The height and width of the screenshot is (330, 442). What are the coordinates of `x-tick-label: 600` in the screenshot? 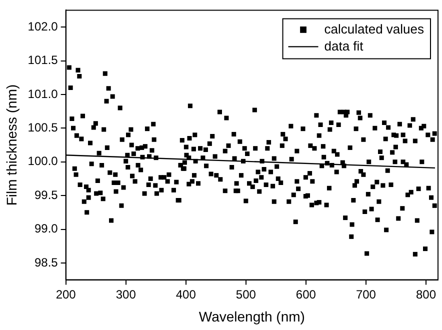 It's located at (306, 294).